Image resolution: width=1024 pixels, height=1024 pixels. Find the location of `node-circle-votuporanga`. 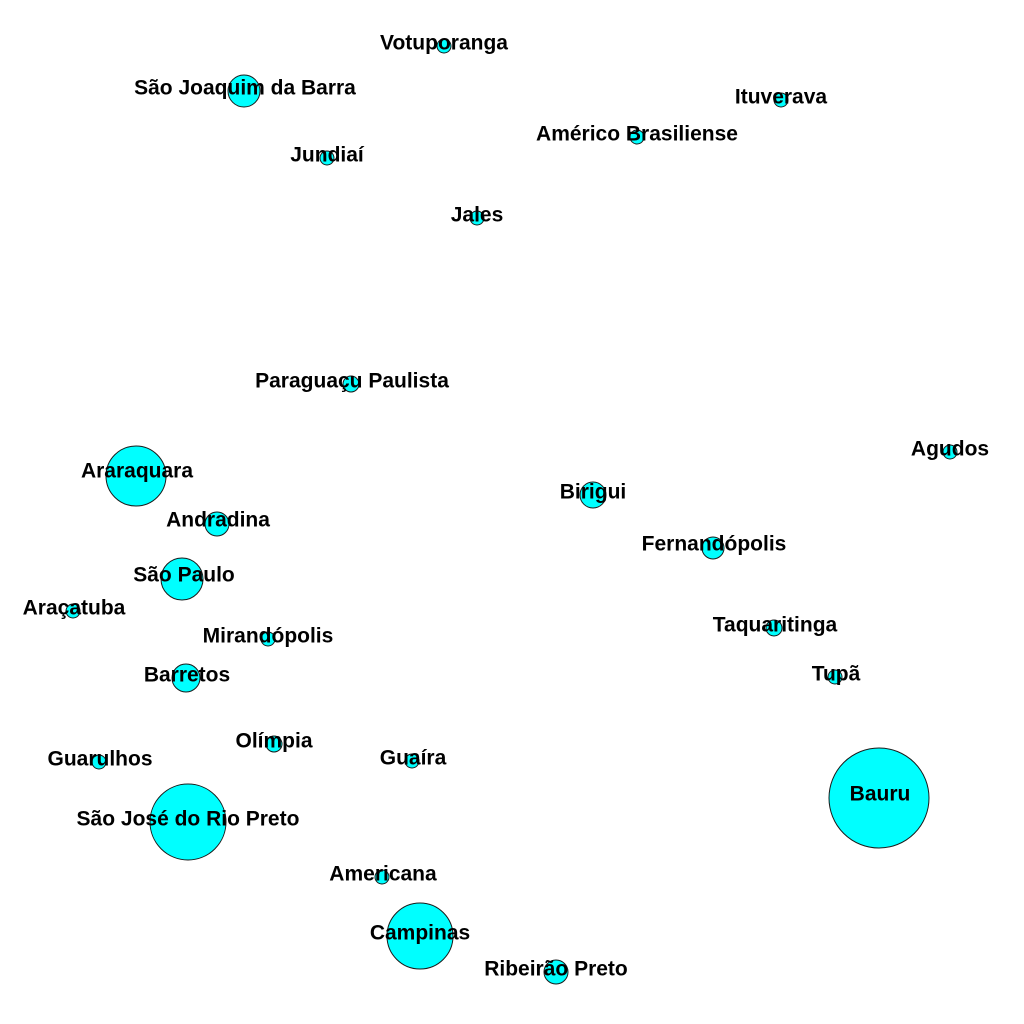

node-circle-votuporanga is located at coordinates (444, 46).